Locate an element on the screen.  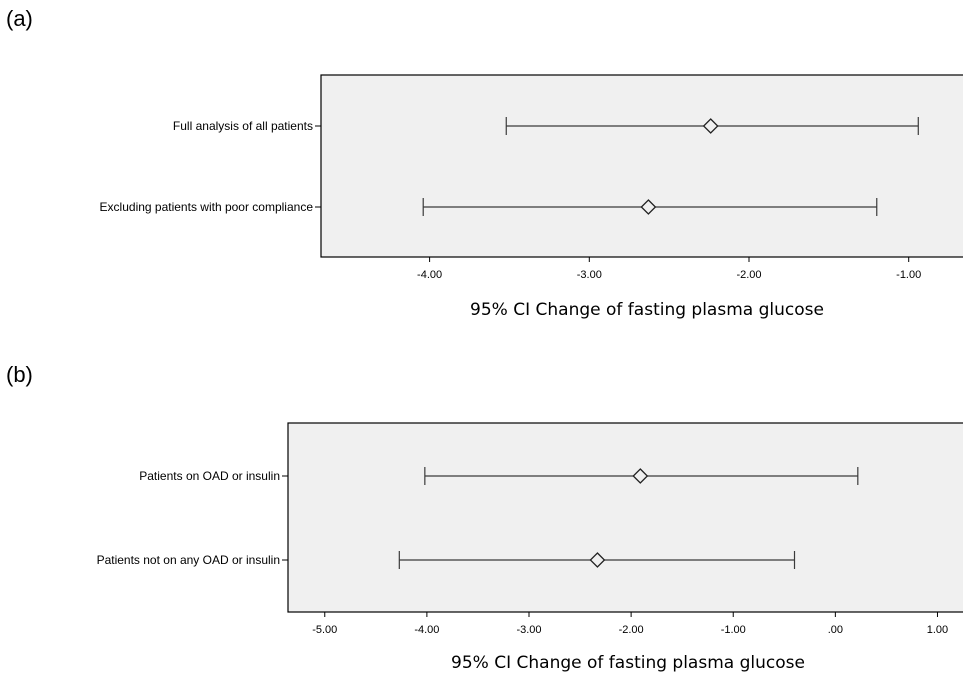
panel-a-x-tick-label: -2.00 is located at coordinates (748, 275).